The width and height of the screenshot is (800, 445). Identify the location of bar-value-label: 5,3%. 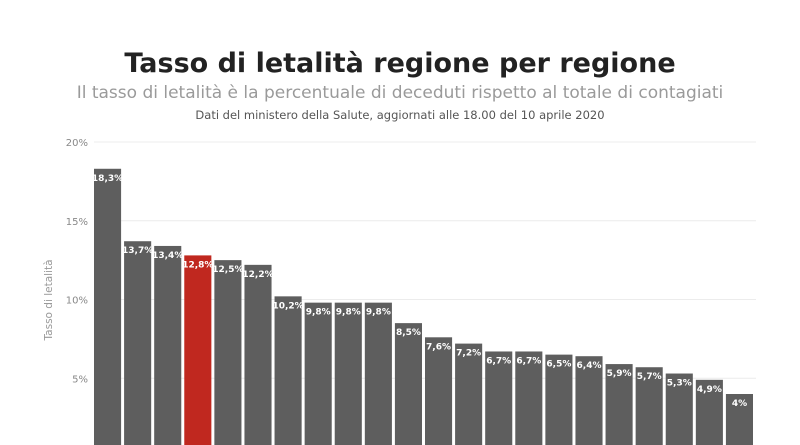
(679, 384).